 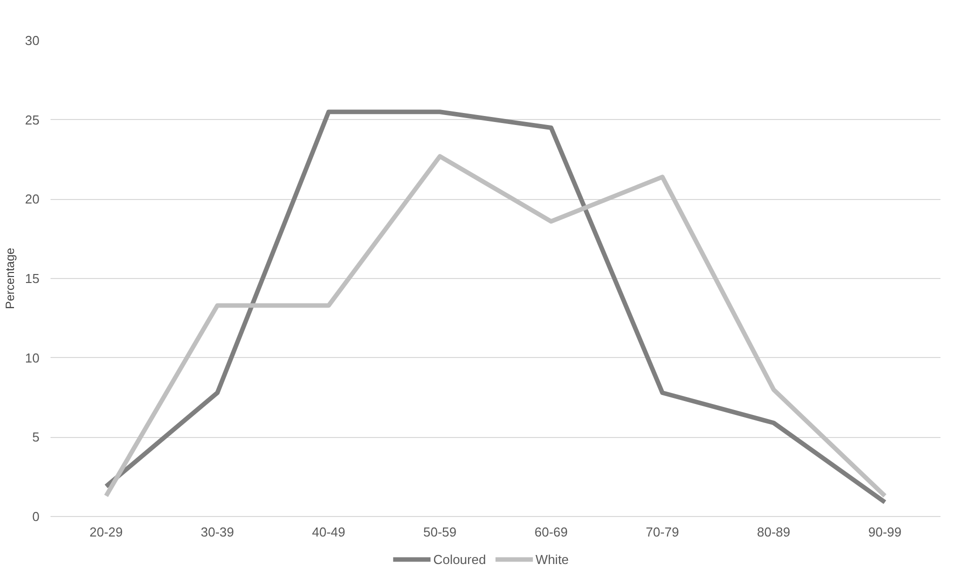 What do you see at coordinates (329, 532) in the screenshot?
I see `x-tick-label: 40-49` at bounding box center [329, 532].